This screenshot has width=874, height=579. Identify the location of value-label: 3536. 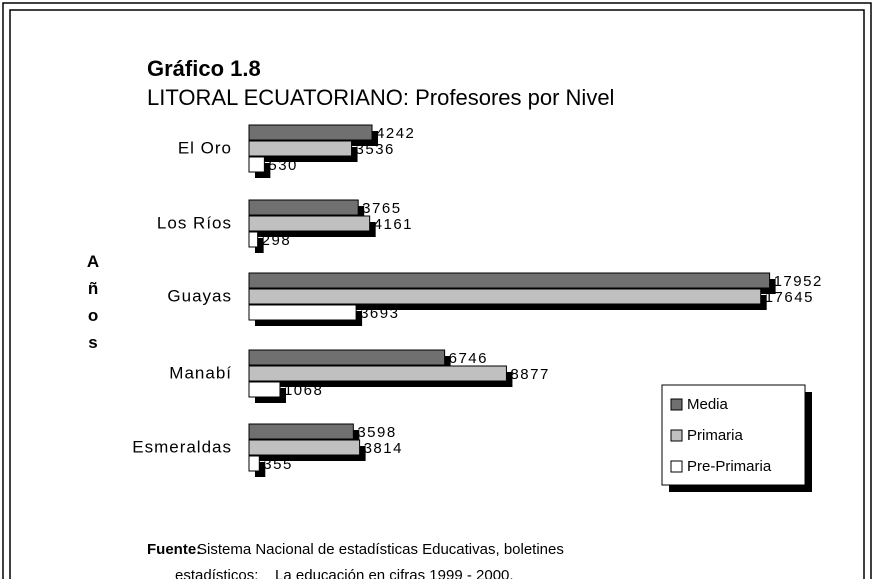
(375, 149).